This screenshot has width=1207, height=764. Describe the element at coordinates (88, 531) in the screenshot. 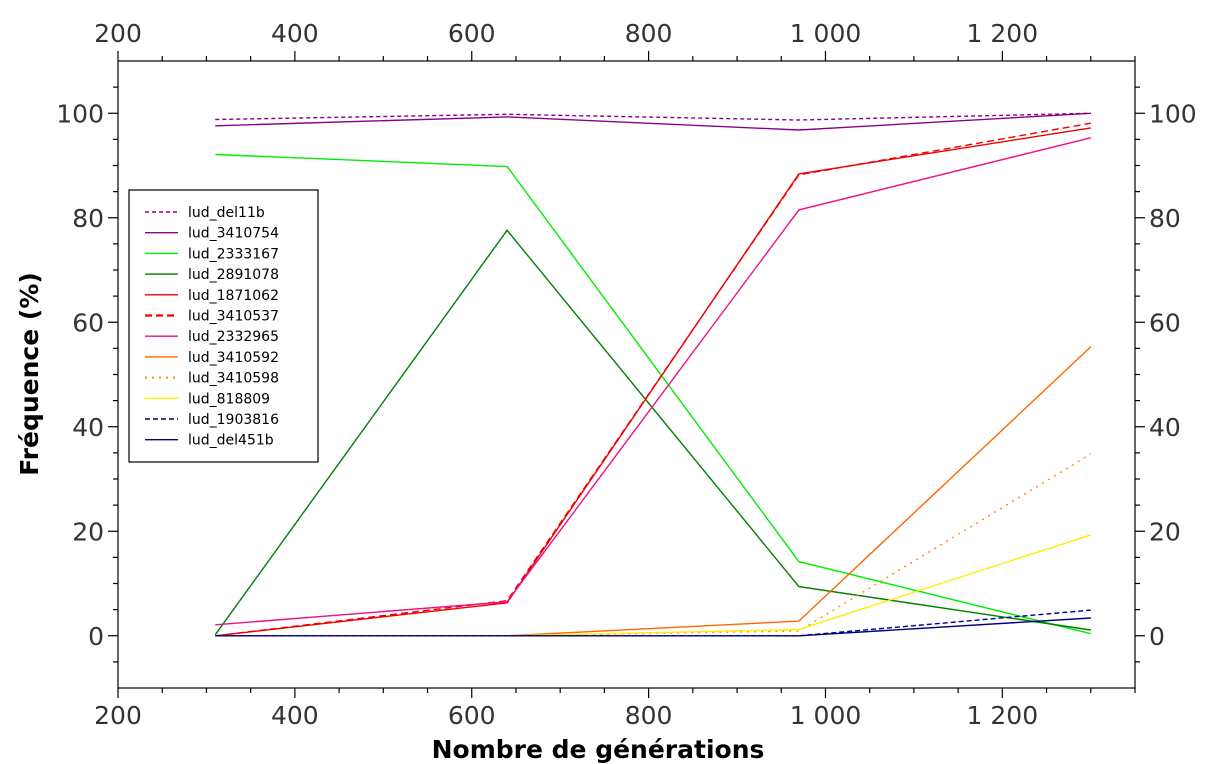

I see `y-tick-label-left: 20` at that location.